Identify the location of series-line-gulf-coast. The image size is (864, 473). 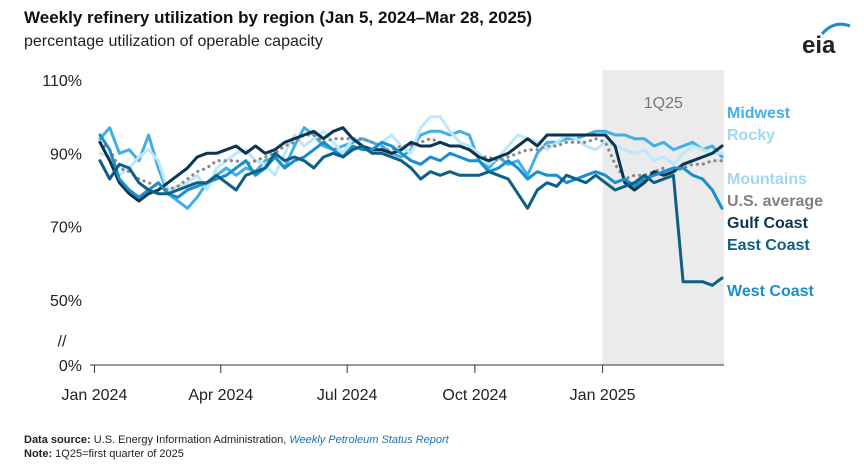
(411, 164).